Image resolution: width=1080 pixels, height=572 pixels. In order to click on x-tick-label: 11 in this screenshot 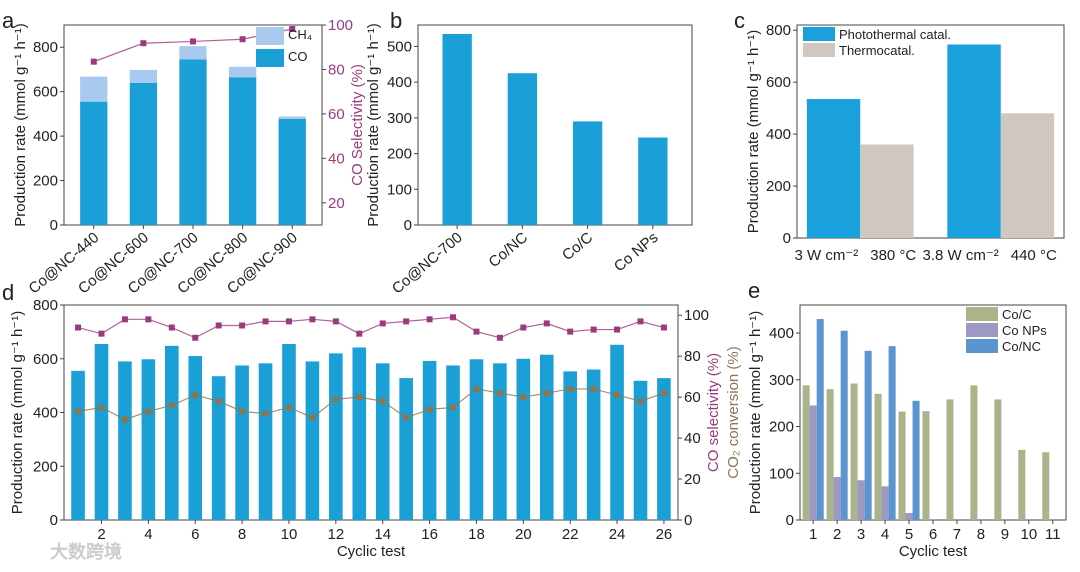, I will do `click(1053, 534)`.